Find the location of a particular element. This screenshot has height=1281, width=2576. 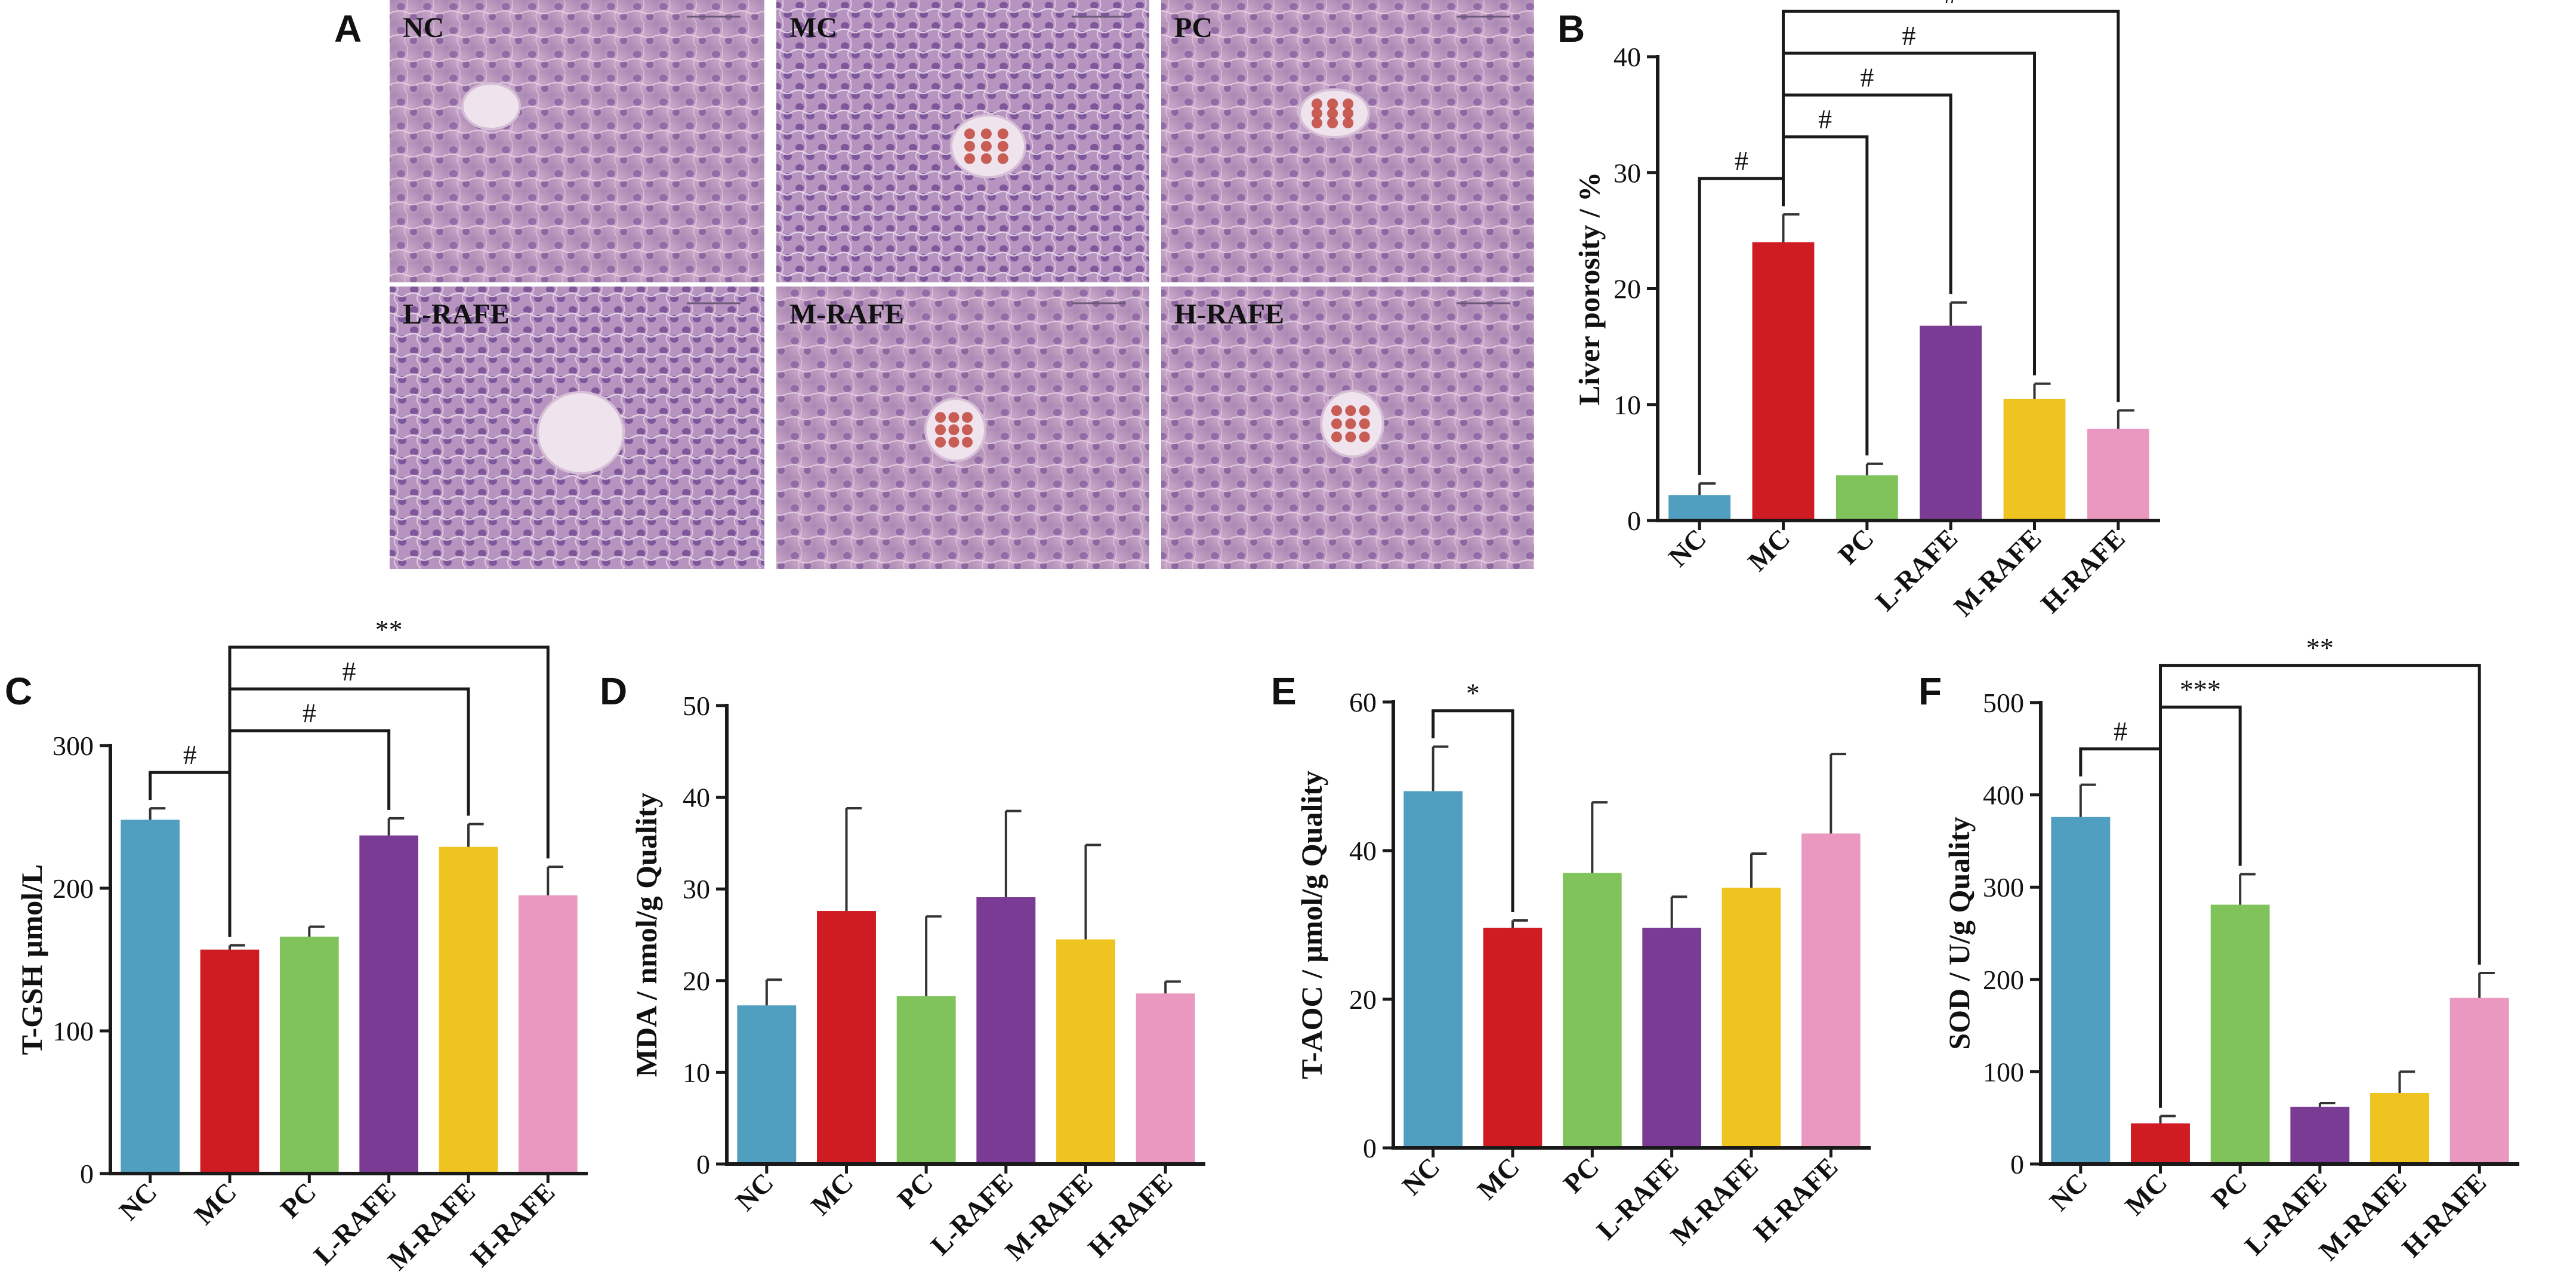

significance-label: *** is located at coordinates (2200, 690).